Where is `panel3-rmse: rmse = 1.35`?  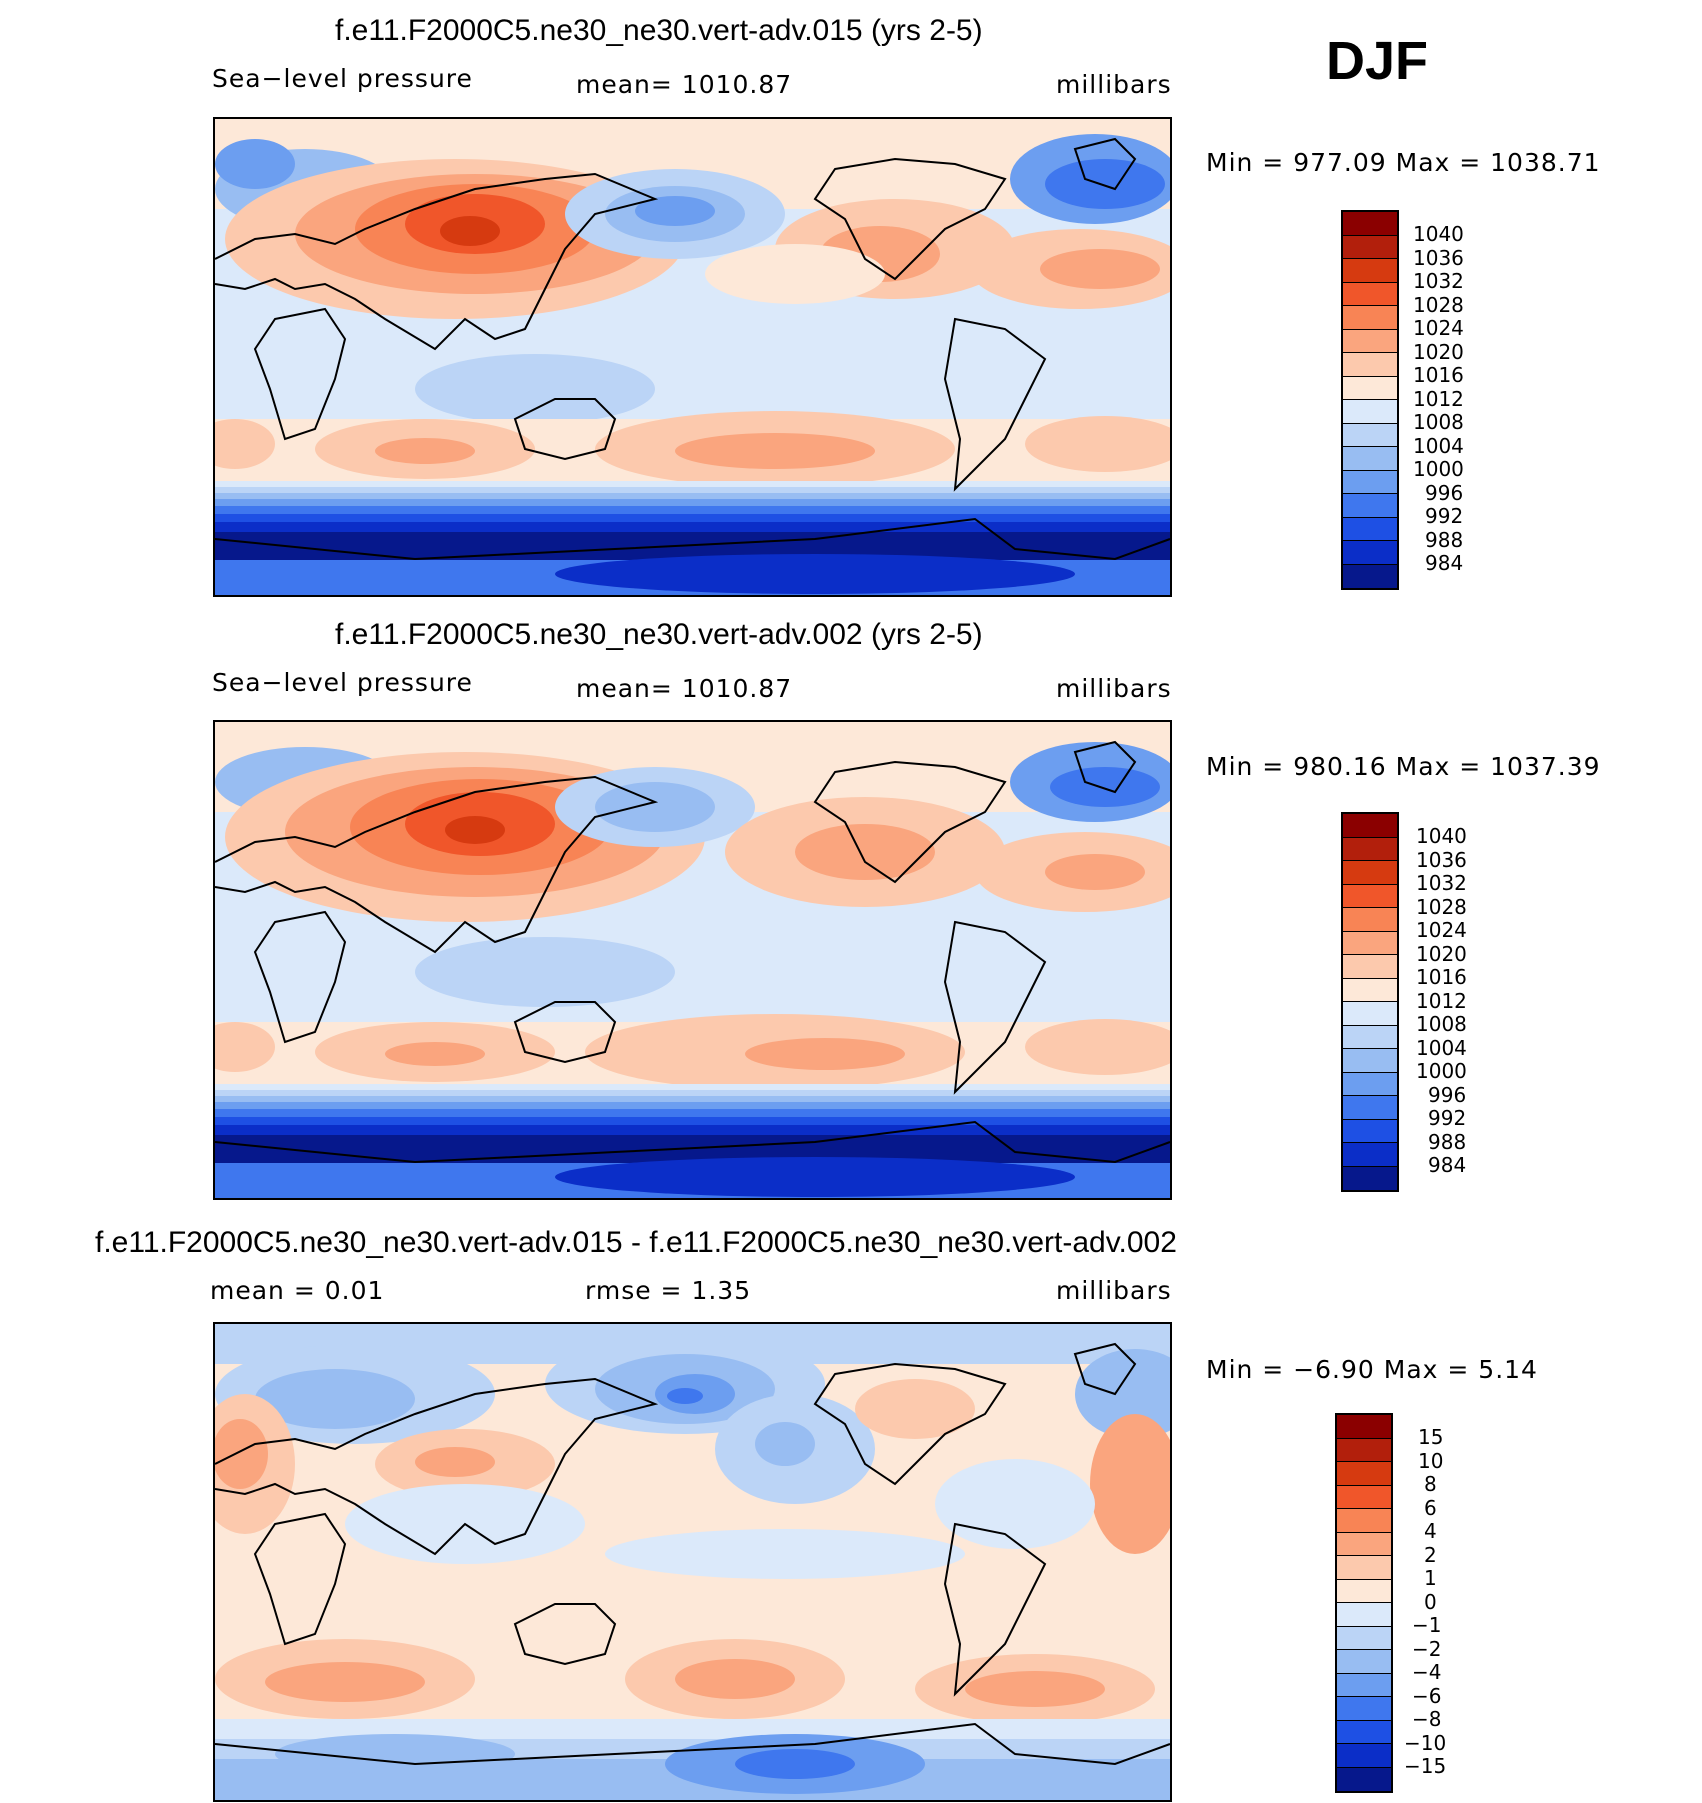
panel3-rmse: rmse = 1.35 is located at coordinates (668, 1290).